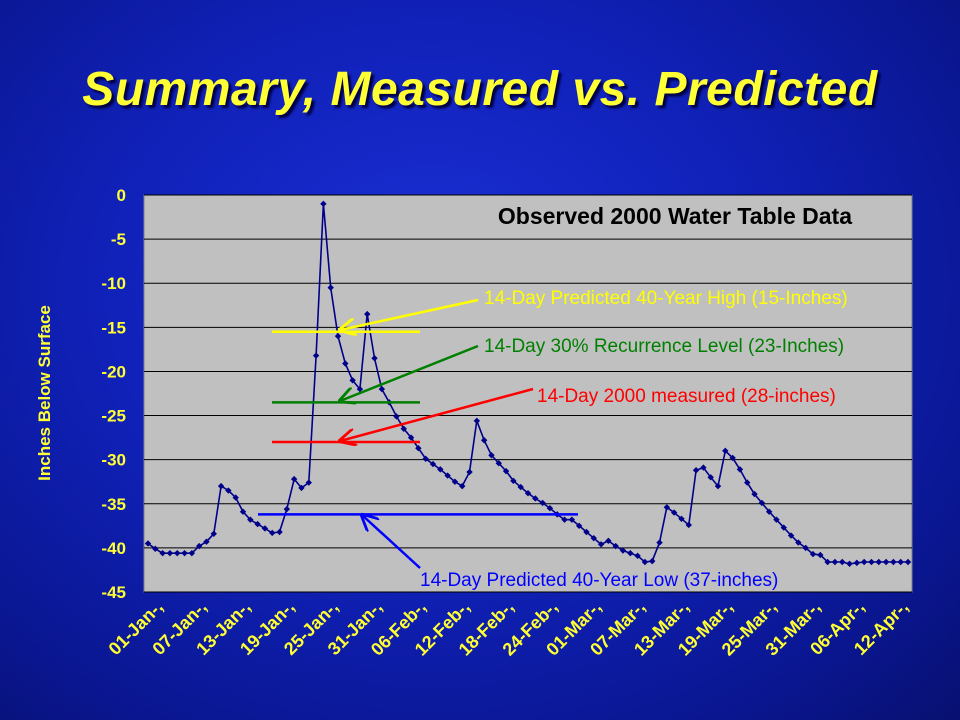  I want to click on y-tick-label: -10, so click(113, 283).